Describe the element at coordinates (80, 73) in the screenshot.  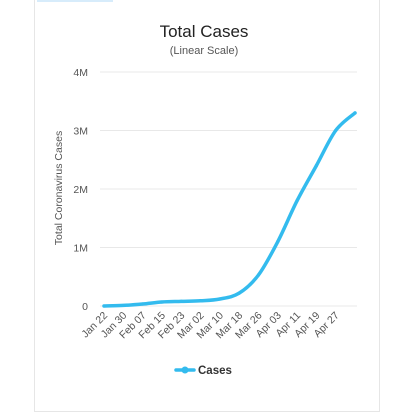
I see `y-tick-label: 4M` at that location.